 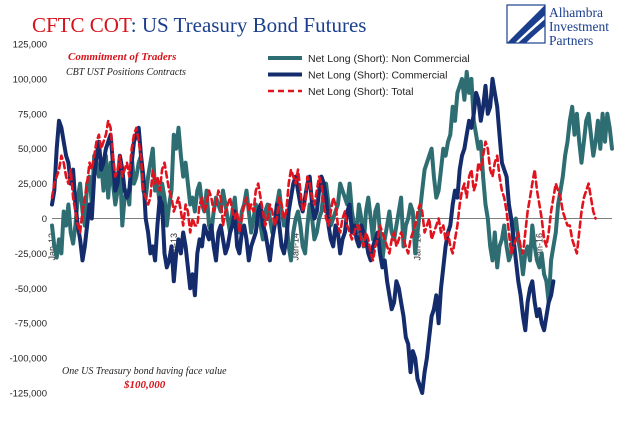 I want to click on note-line1: One US Treasury bond having face value, so click(x=144, y=371).